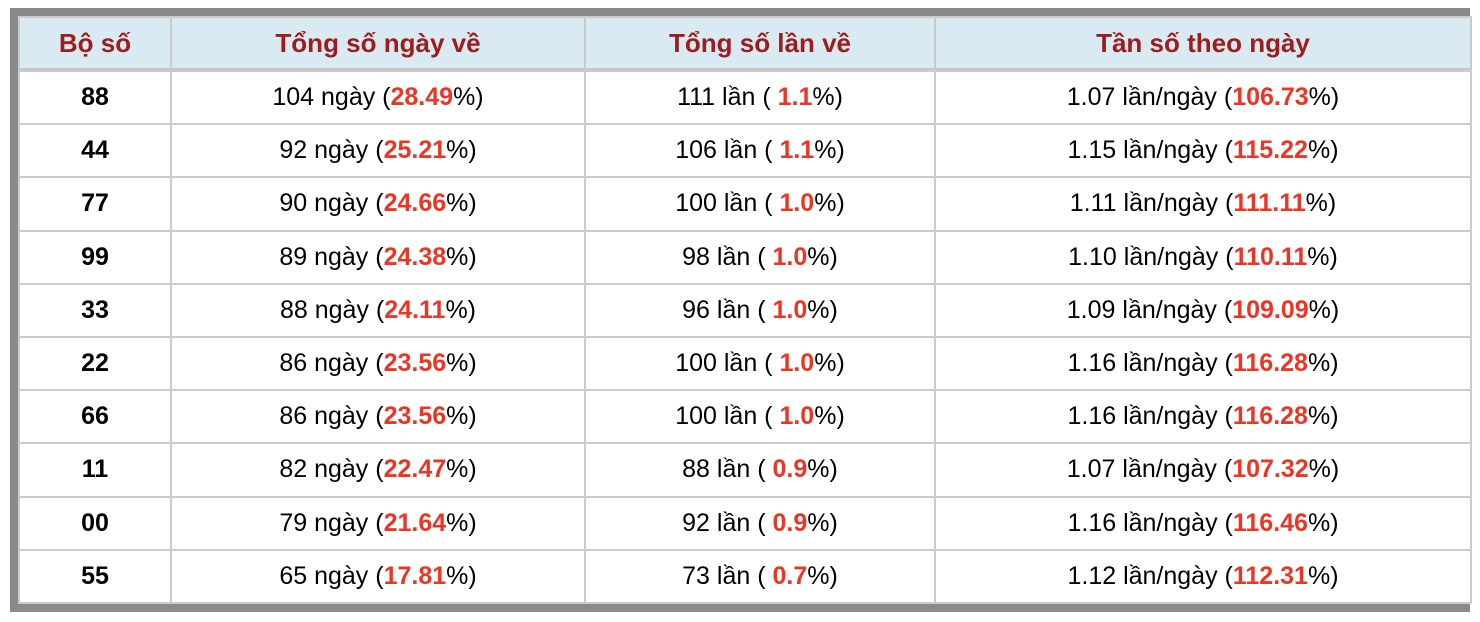 The height and width of the screenshot is (622, 1480). Describe the element at coordinates (95, 470) in the screenshot. I see `pair-cell: 11` at that location.